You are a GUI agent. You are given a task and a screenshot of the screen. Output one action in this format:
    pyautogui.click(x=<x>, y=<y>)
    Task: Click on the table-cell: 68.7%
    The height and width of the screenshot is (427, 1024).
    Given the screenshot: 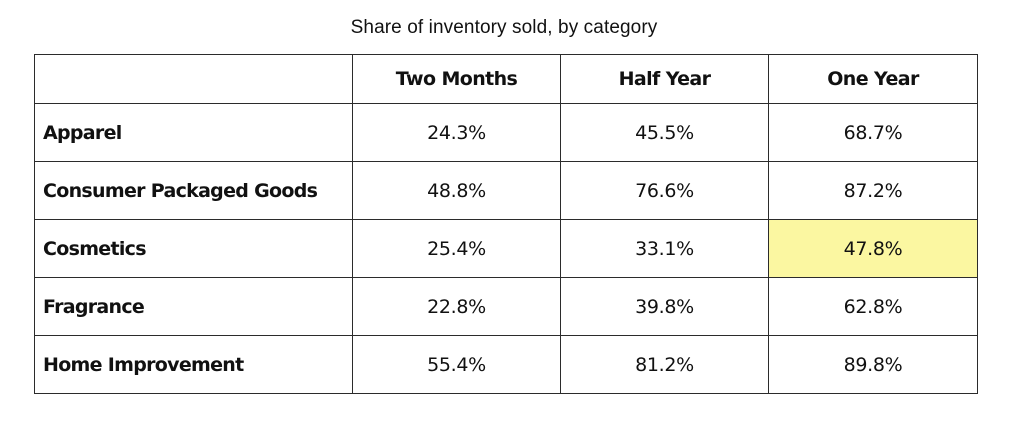 What is the action you would take?
    pyautogui.click(x=873, y=132)
    